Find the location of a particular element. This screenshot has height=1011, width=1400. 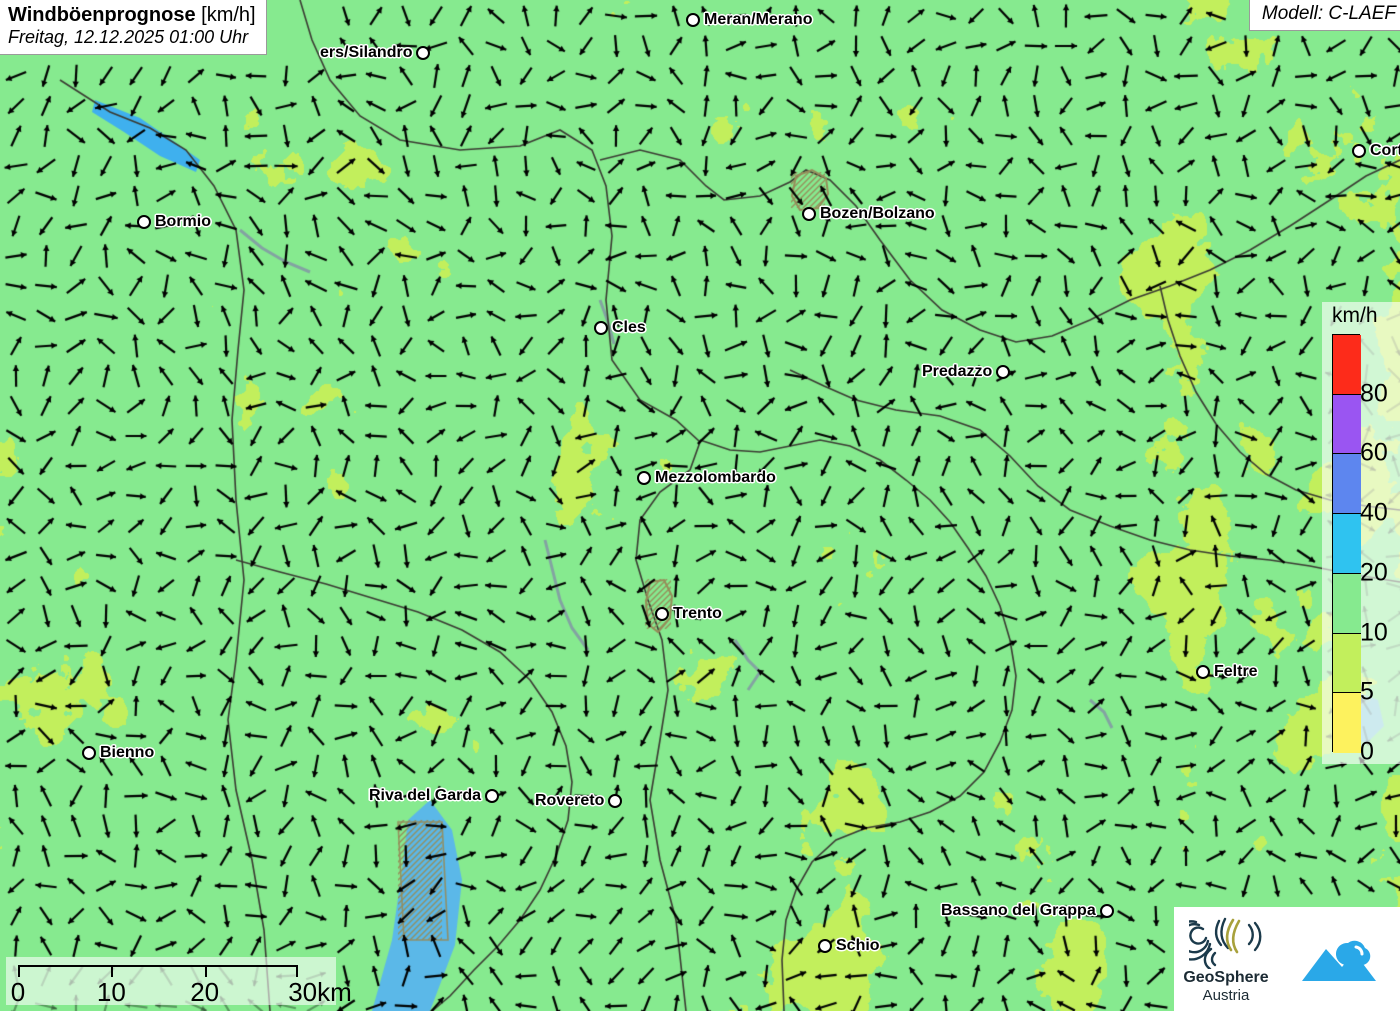

legend-unit-label: km/h is located at coordinates (1355, 315).